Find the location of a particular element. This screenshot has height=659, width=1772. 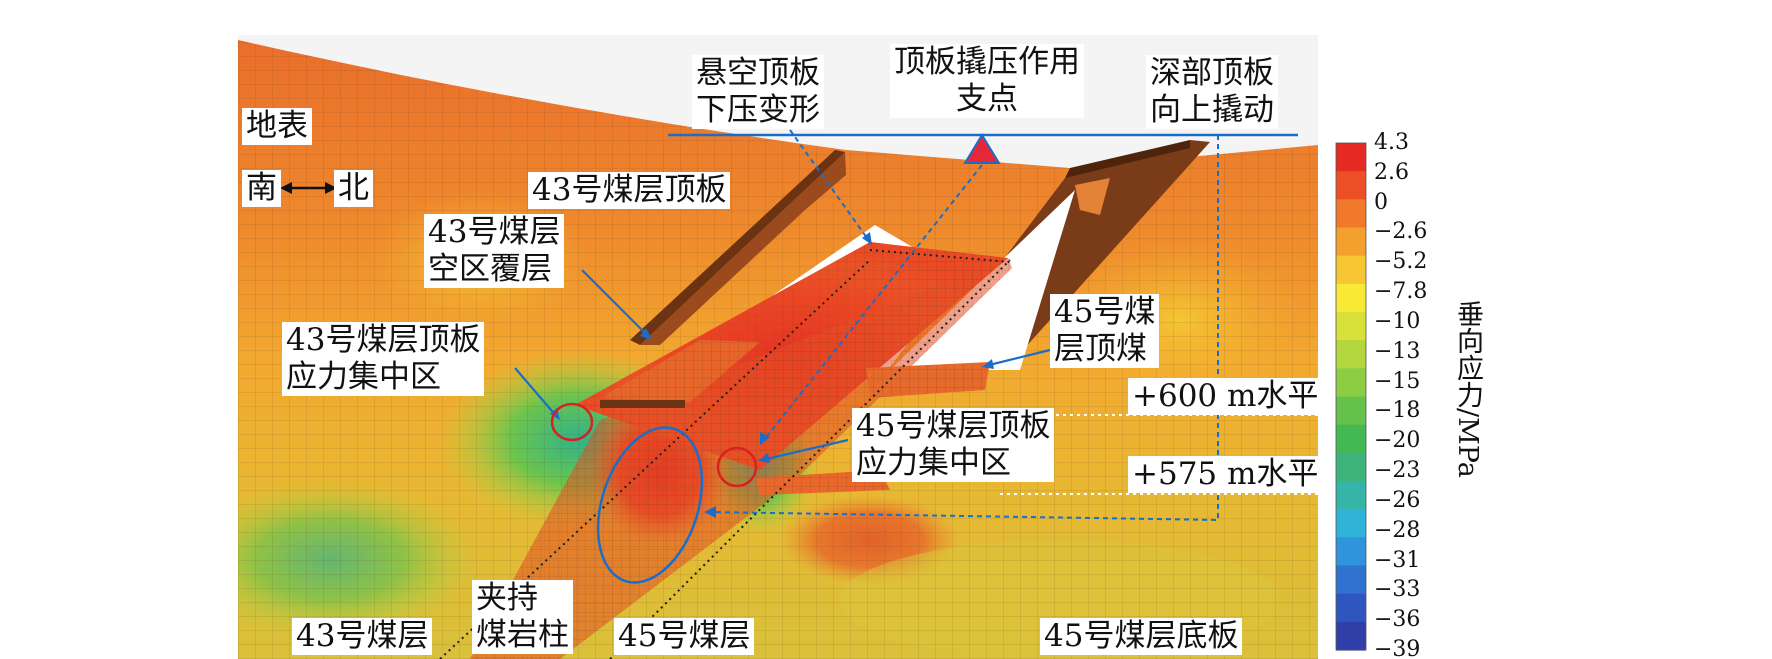

label-level-600: +600 m水平 is located at coordinates (1225, 396).